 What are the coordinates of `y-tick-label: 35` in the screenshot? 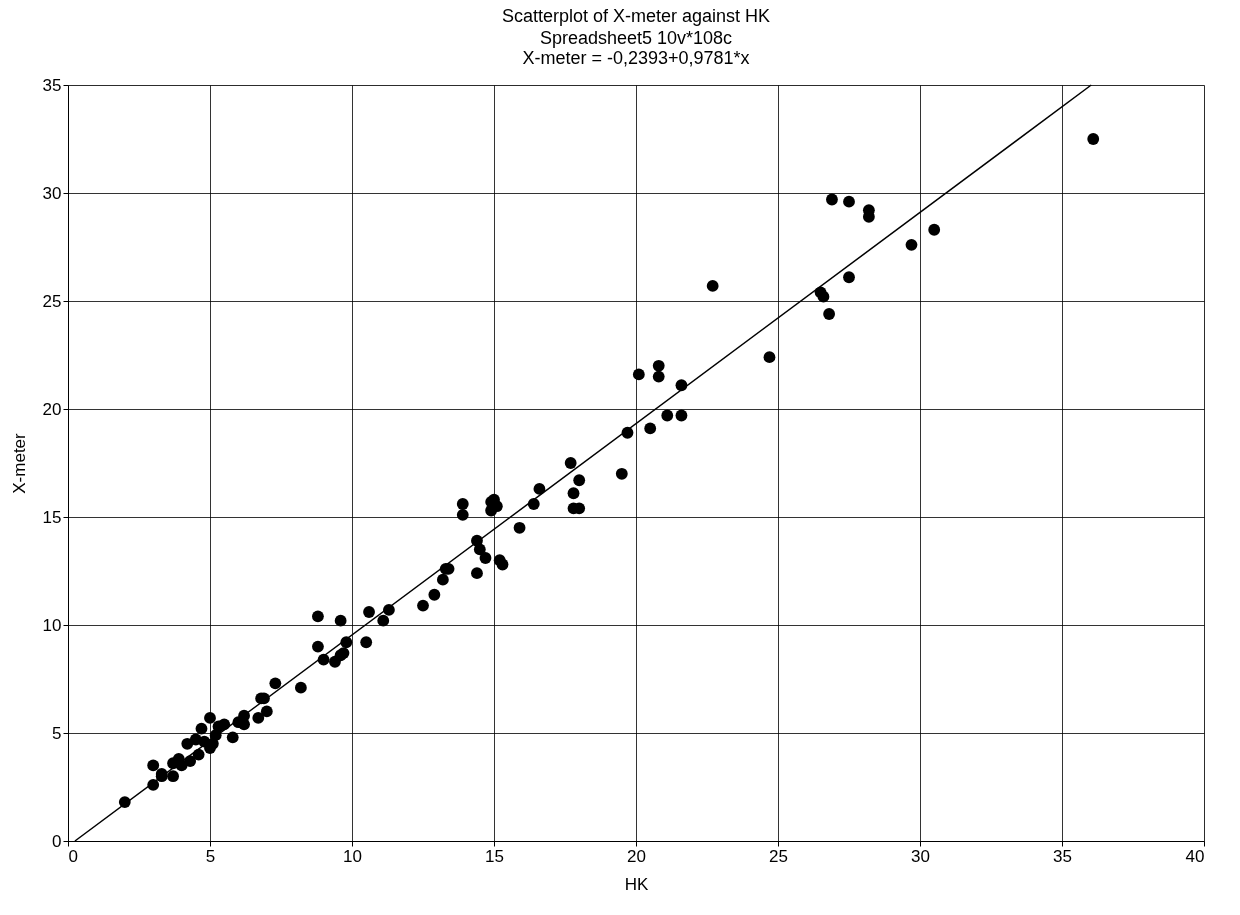 It's located at (52, 85).